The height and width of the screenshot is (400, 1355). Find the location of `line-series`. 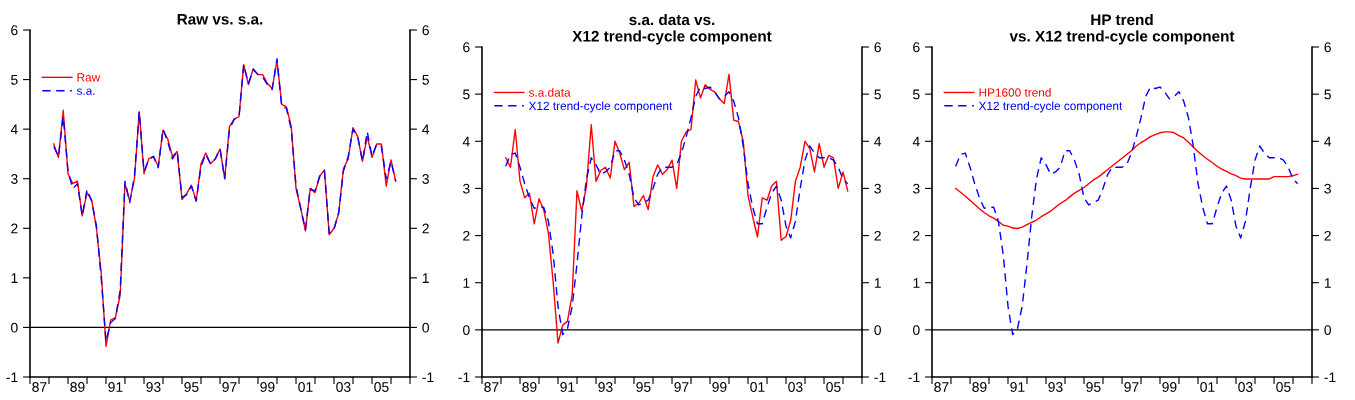

line-series is located at coordinates (1127, 180).